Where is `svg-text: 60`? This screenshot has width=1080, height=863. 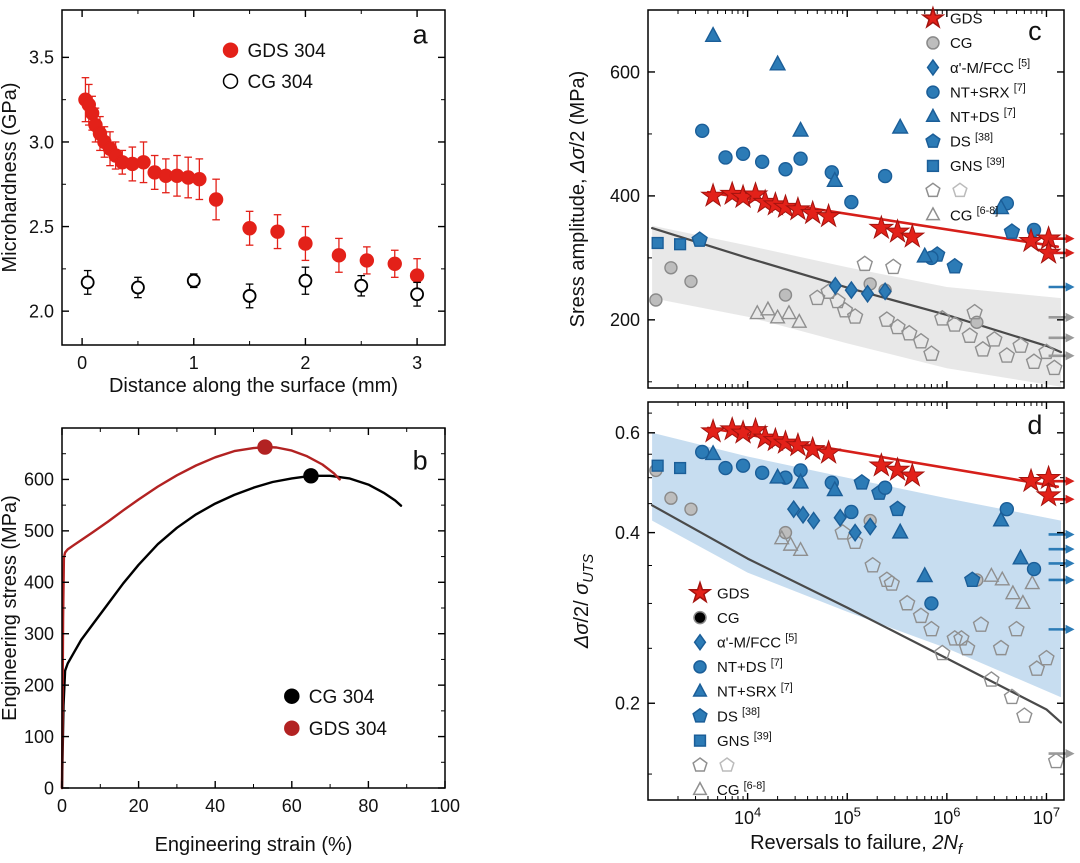 svg-text: 60 is located at coordinates (292, 806).